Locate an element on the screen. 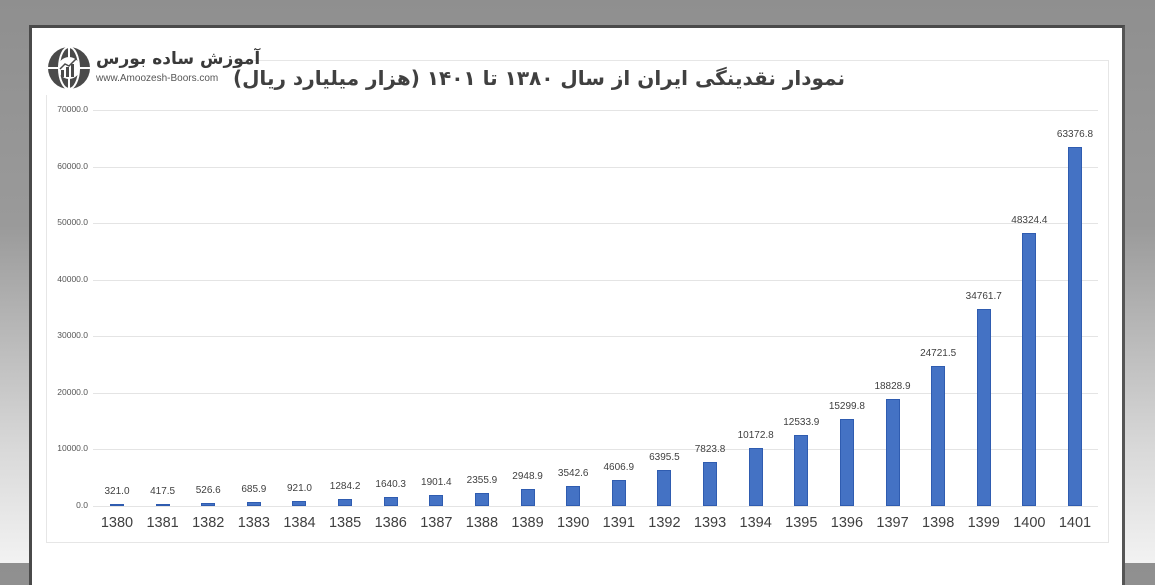 This screenshot has width=1155, height=585. data-label: 1901.4 is located at coordinates (436, 483).